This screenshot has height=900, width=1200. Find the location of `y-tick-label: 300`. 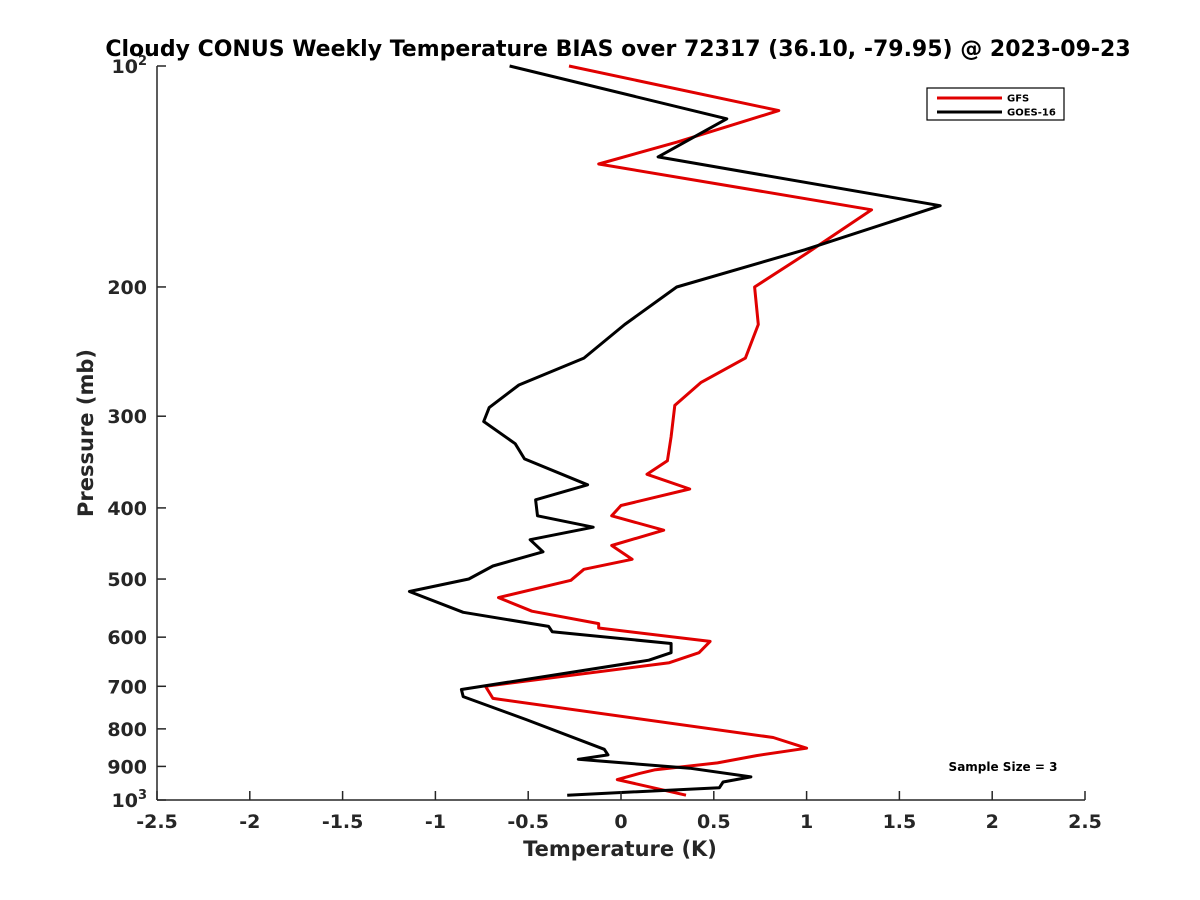

y-tick-label: 300 is located at coordinates (127, 417).